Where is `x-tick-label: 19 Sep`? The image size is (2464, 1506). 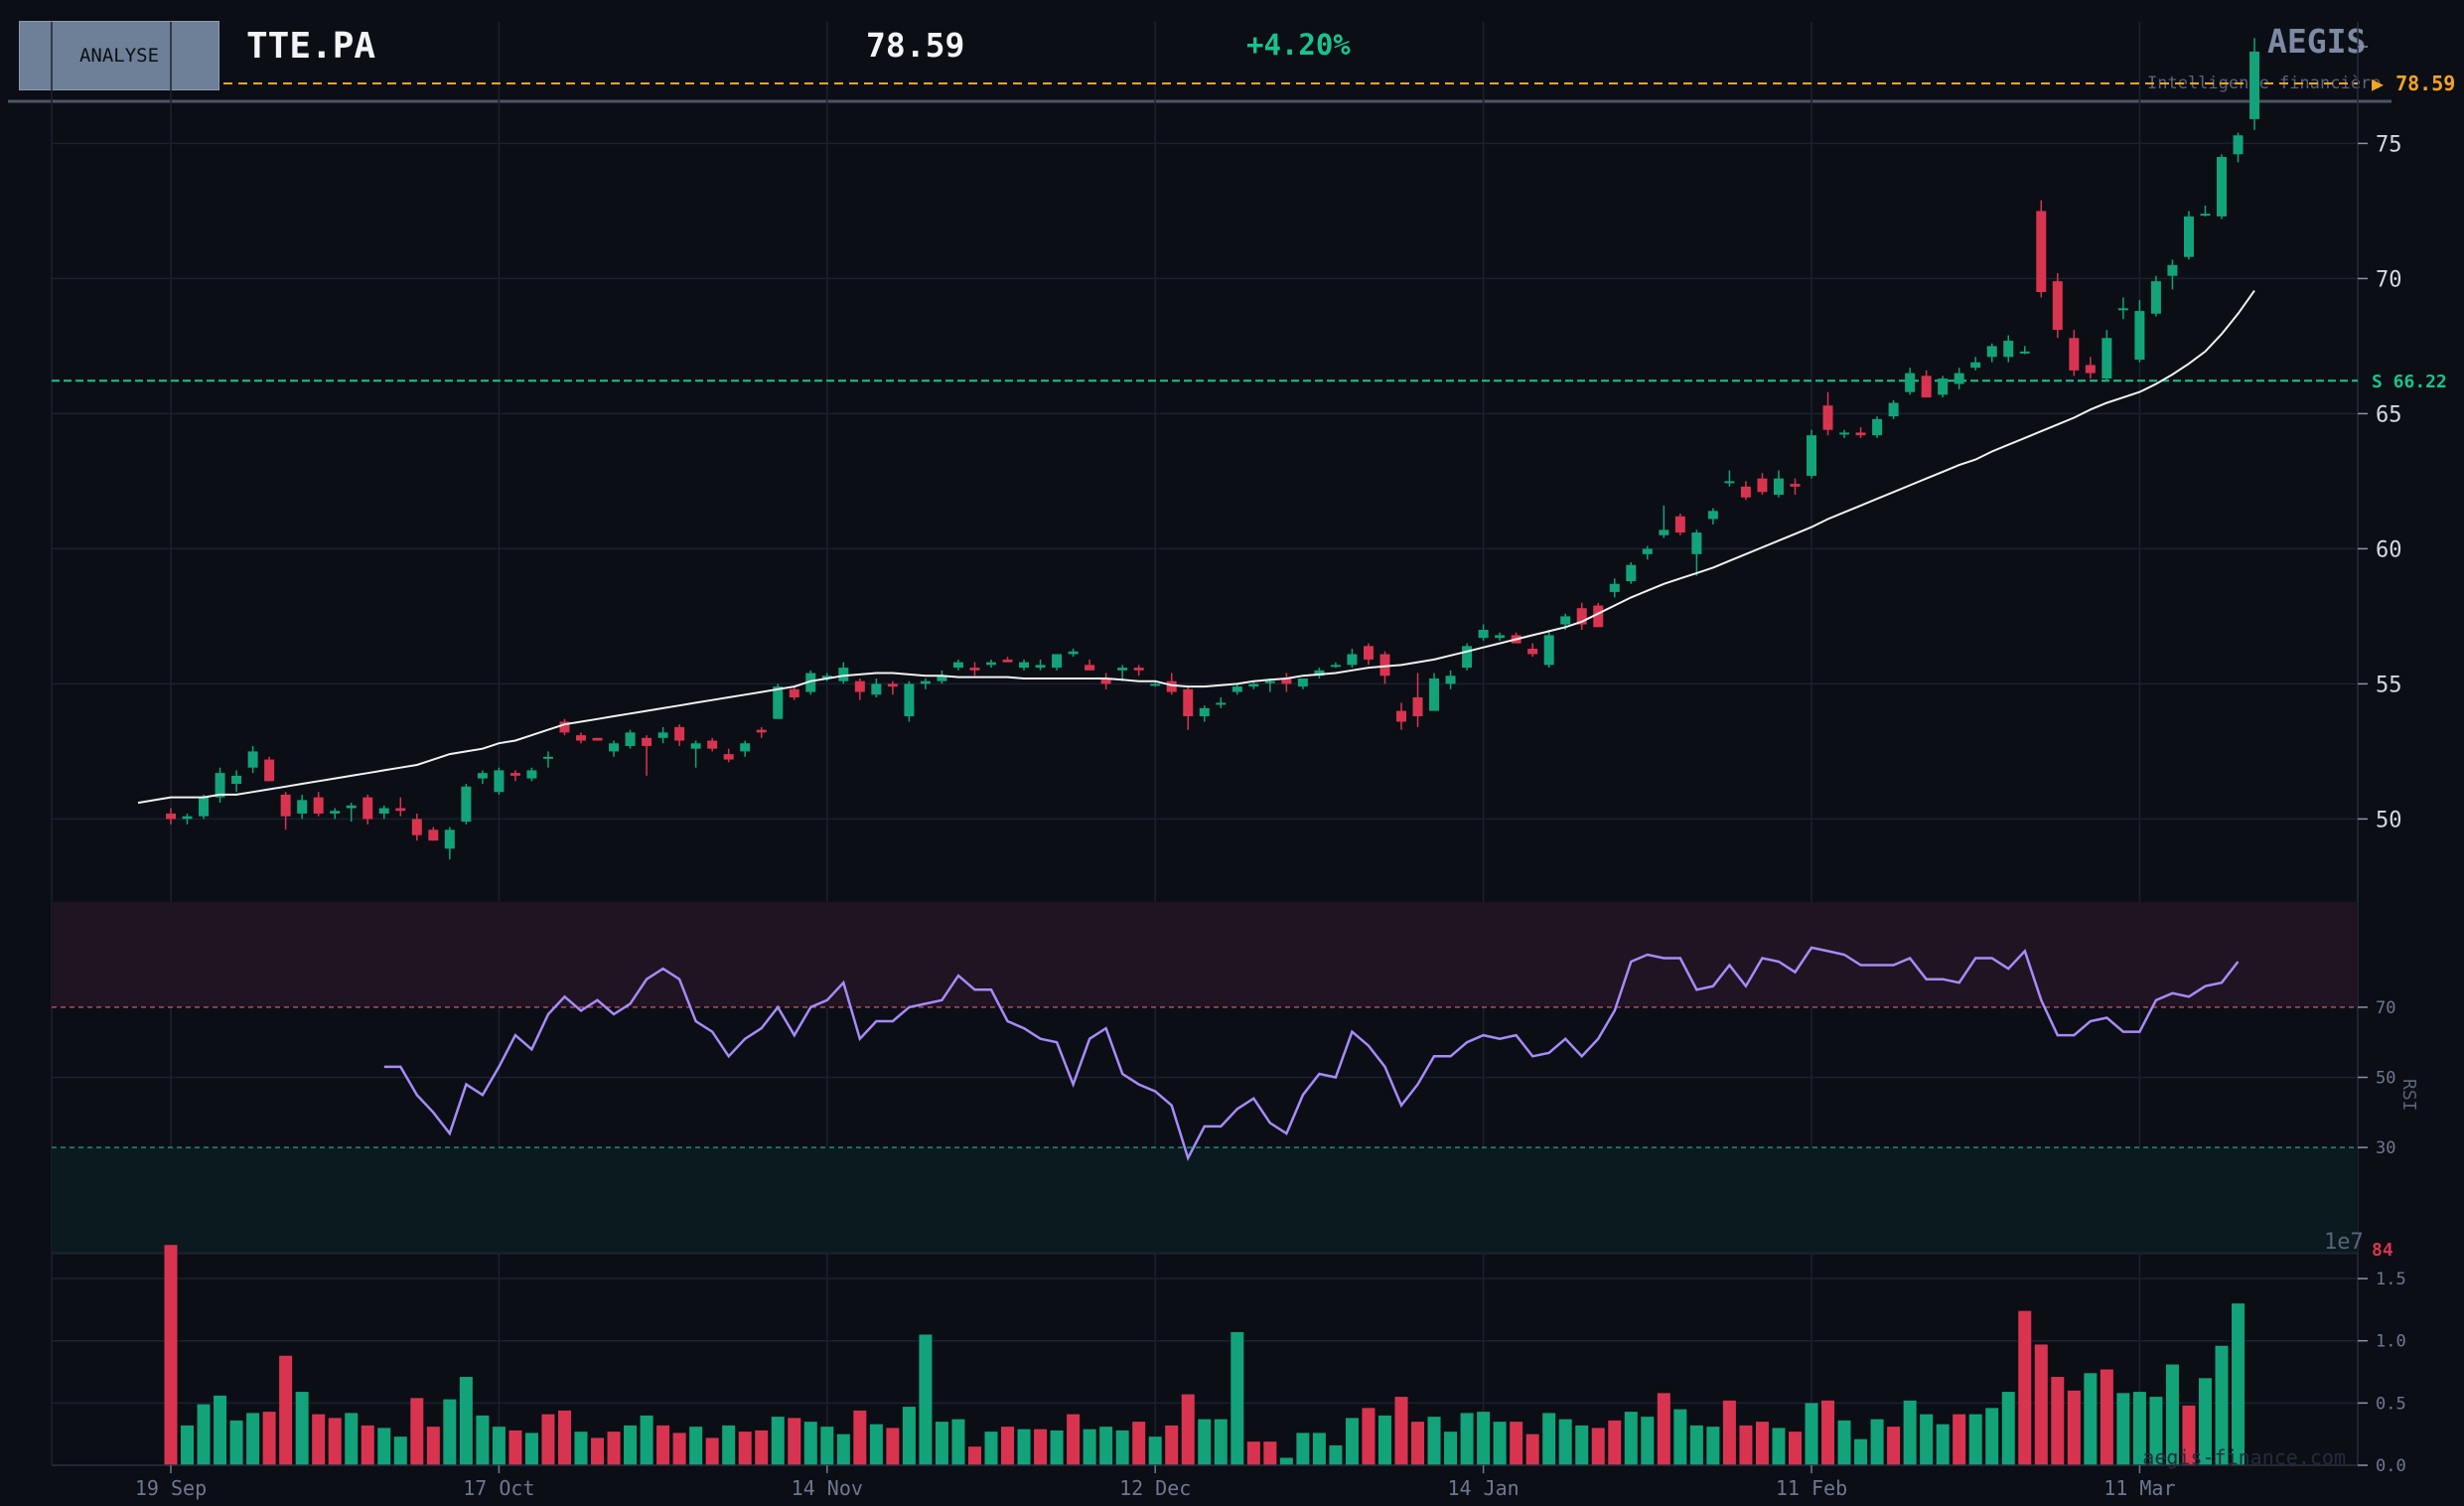 x-tick-label: 19 Sep is located at coordinates (171, 1488).